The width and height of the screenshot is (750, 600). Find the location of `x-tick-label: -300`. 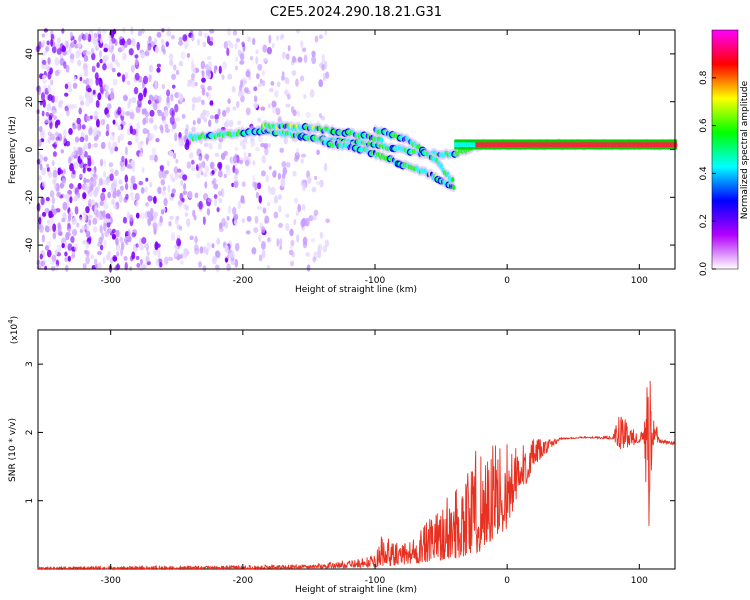

x-tick-label: -300 is located at coordinates (110, 581).